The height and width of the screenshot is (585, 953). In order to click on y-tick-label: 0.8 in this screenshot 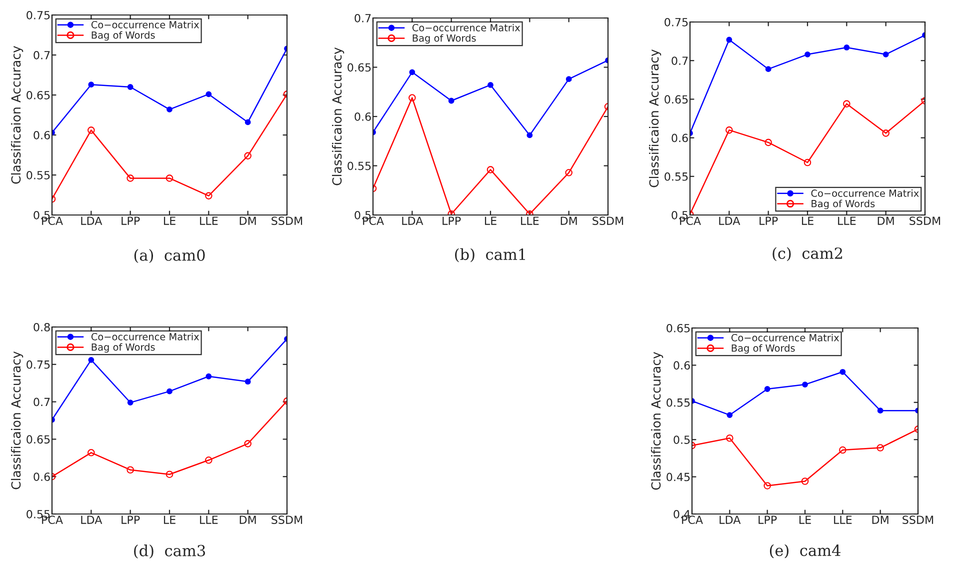, I will do `click(42, 327)`.